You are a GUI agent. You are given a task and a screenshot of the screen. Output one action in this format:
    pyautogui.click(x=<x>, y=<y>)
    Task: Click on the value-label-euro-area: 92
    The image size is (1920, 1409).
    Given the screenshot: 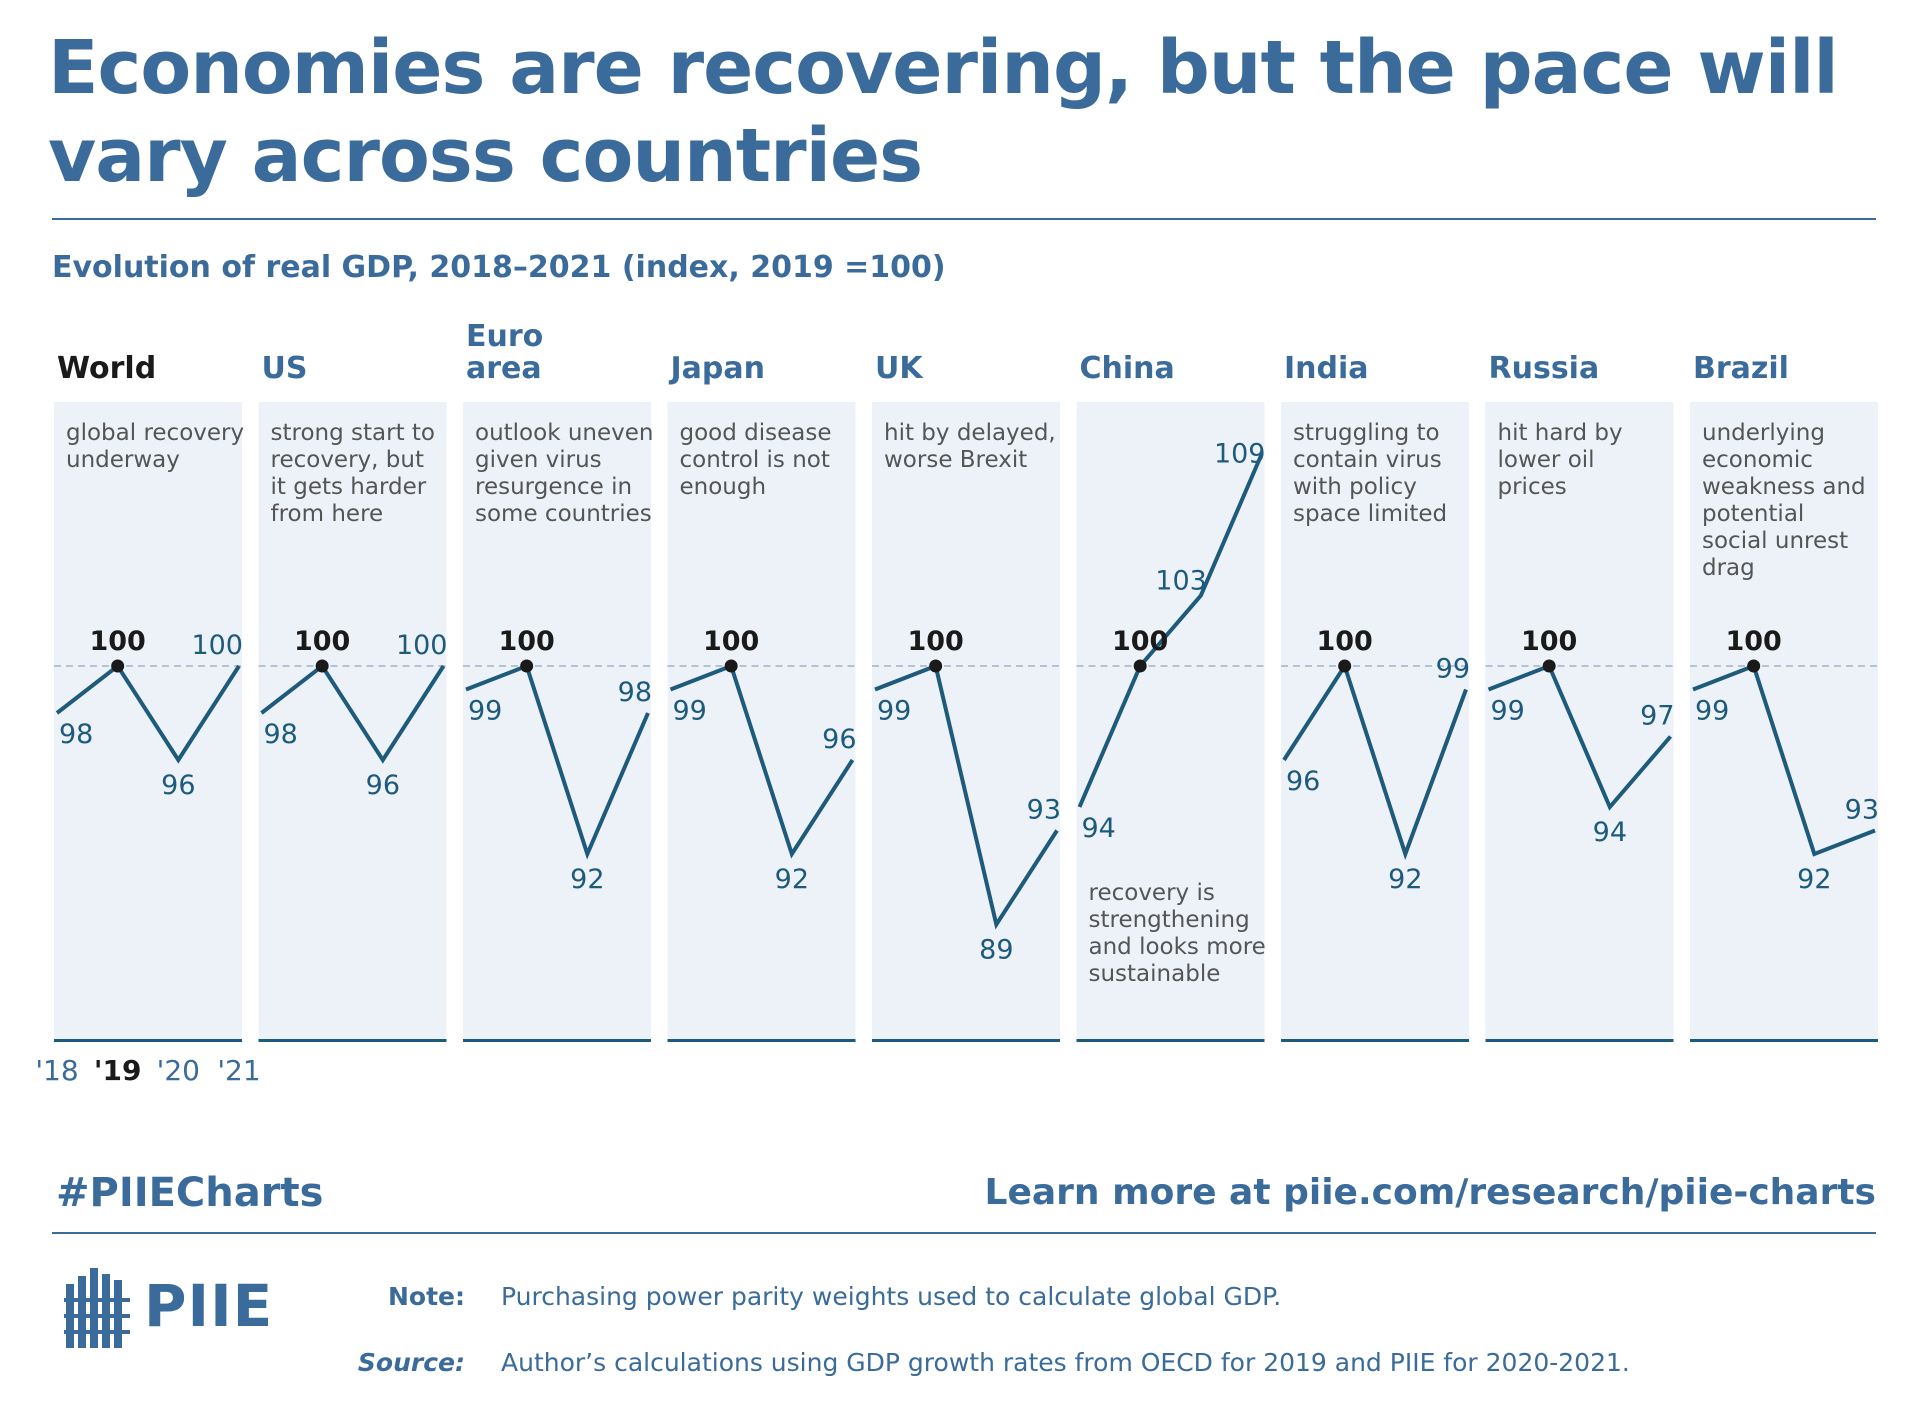 What is the action you would take?
    pyautogui.click(x=587, y=879)
    